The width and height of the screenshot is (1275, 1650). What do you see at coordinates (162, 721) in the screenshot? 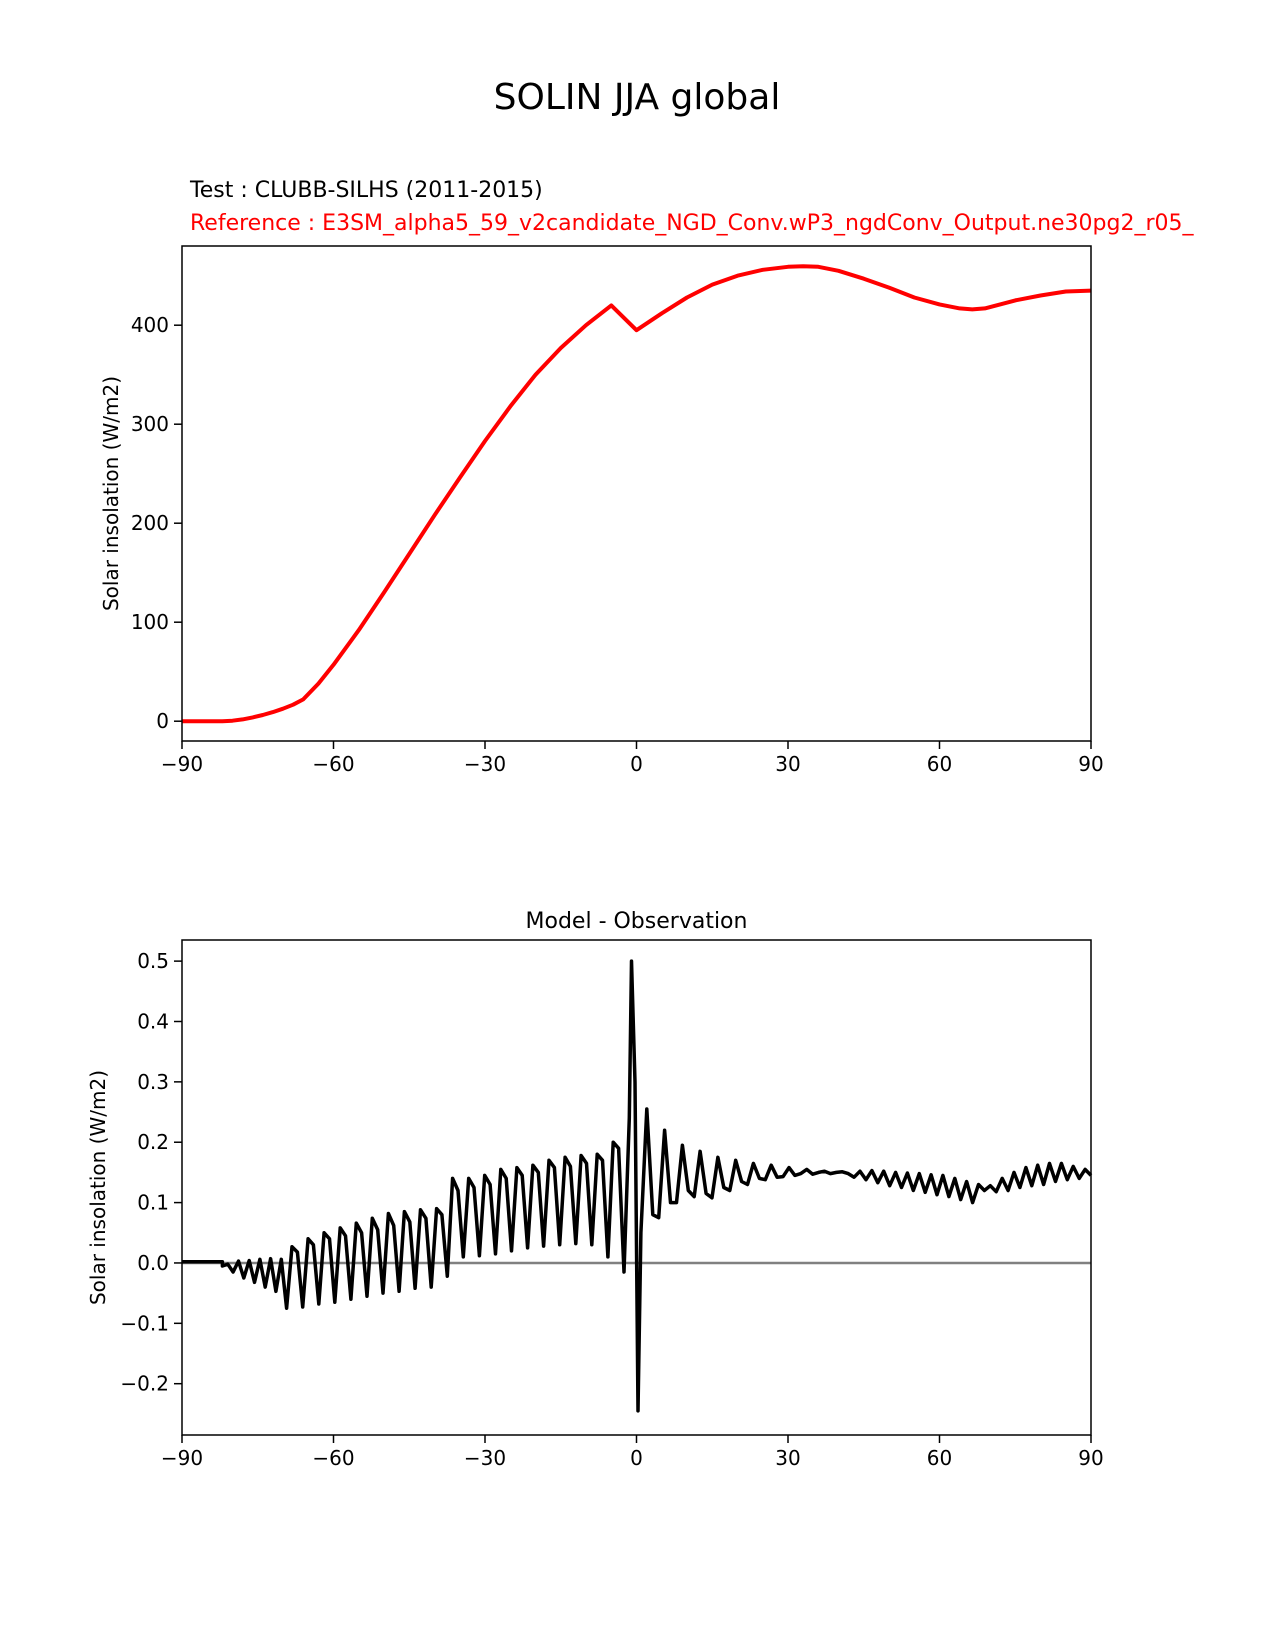
I see `top-y-tick-label: 0` at bounding box center [162, 721].